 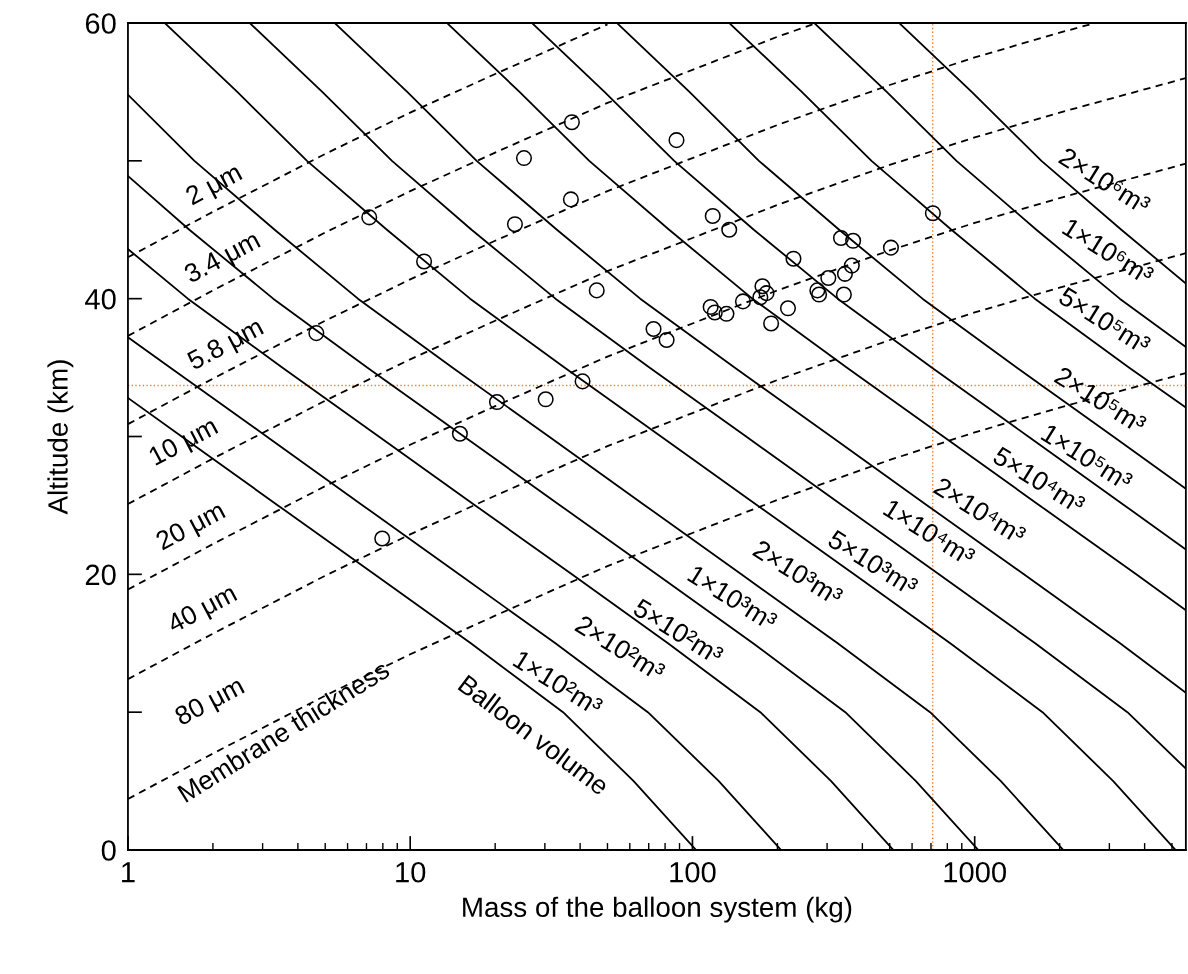 What do you see at coordinates (214, 186) in the screenshot?
I see `text: 2 μm` at bounding box center [214, 186].